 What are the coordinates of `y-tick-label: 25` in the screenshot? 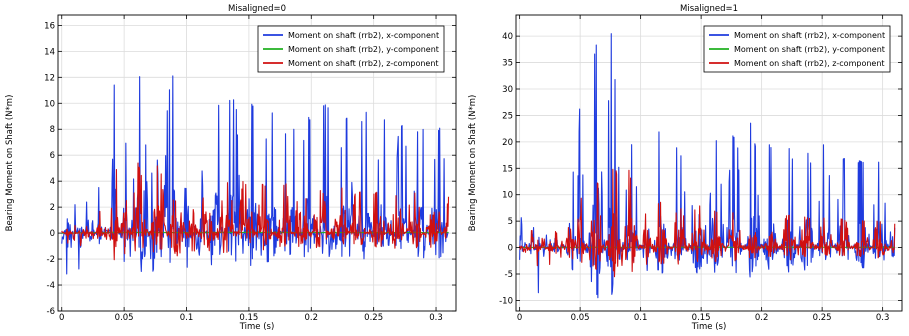 It's located at (507, 116).